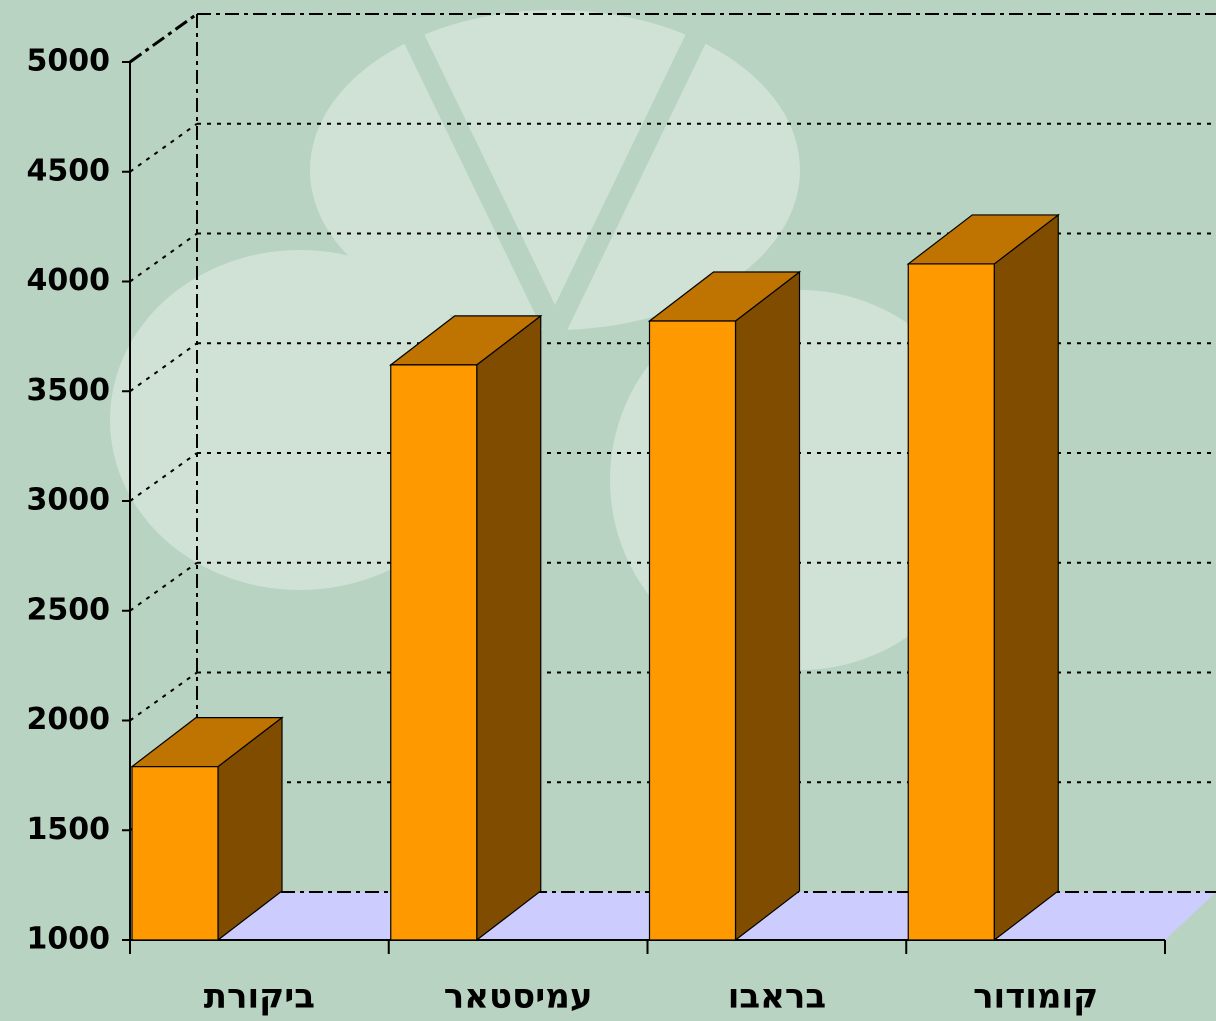 The height and width of the screenshot is (1021, 1216). Describe the element at coordinates (69, 719) in the screenshot. I see `y-tick-label: 2000` at that location.